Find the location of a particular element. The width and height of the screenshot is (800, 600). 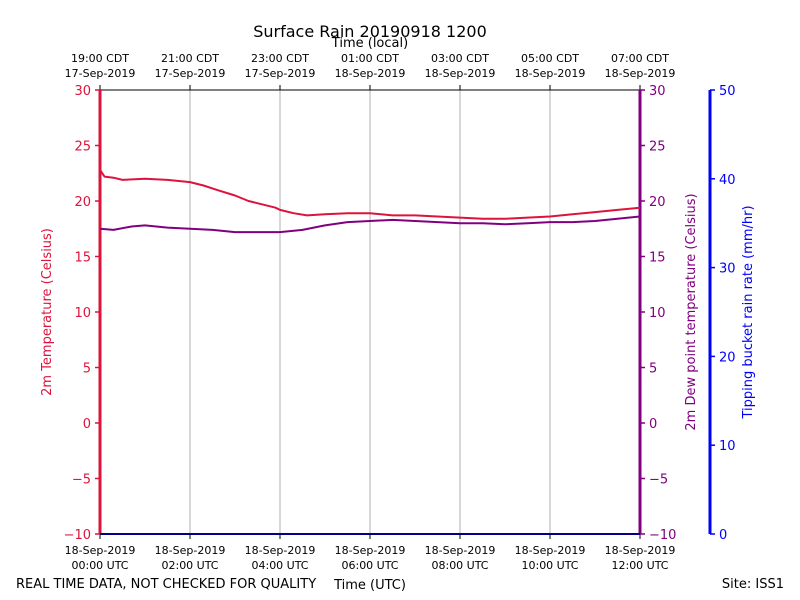

rain-axis-tick-label: 20 is located at coordinates (727, 357).